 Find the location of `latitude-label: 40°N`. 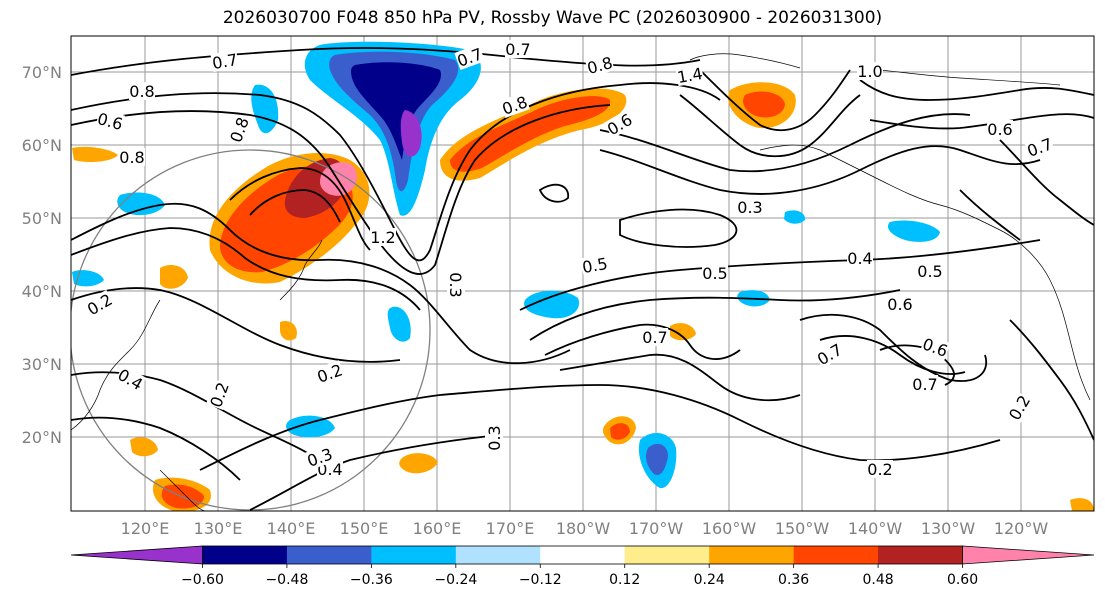

latitude-label: 40°N is located at coordinates (42, 291).